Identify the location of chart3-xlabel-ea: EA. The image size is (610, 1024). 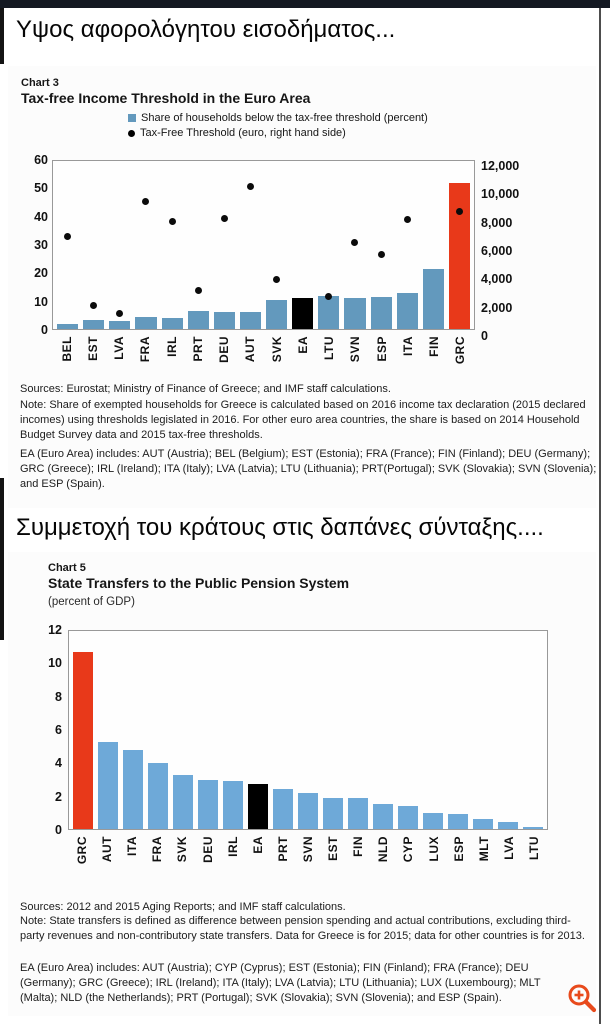
(302, 345).